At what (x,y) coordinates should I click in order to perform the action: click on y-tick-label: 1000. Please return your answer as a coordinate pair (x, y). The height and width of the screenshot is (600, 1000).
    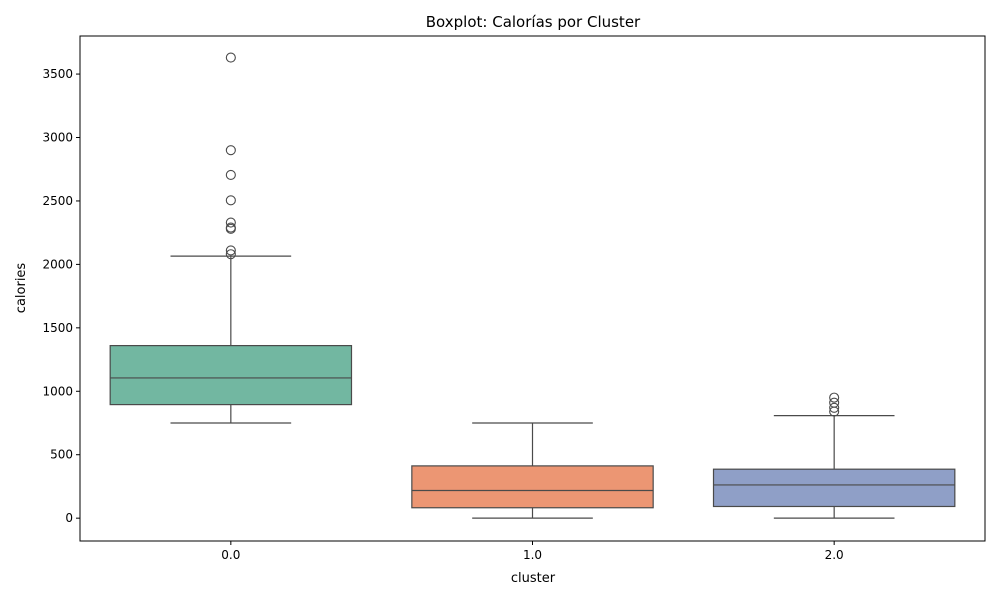
    Looking at the image, I should click on (57, 391).